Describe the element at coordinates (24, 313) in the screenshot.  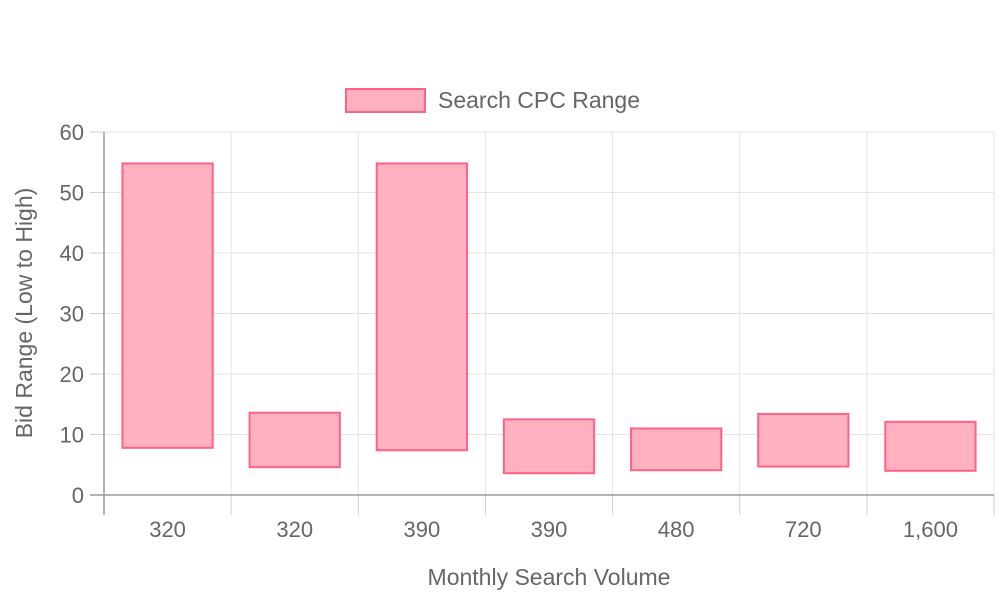
I see `y-axis-title: Bid Range (Low to High)` at that location.